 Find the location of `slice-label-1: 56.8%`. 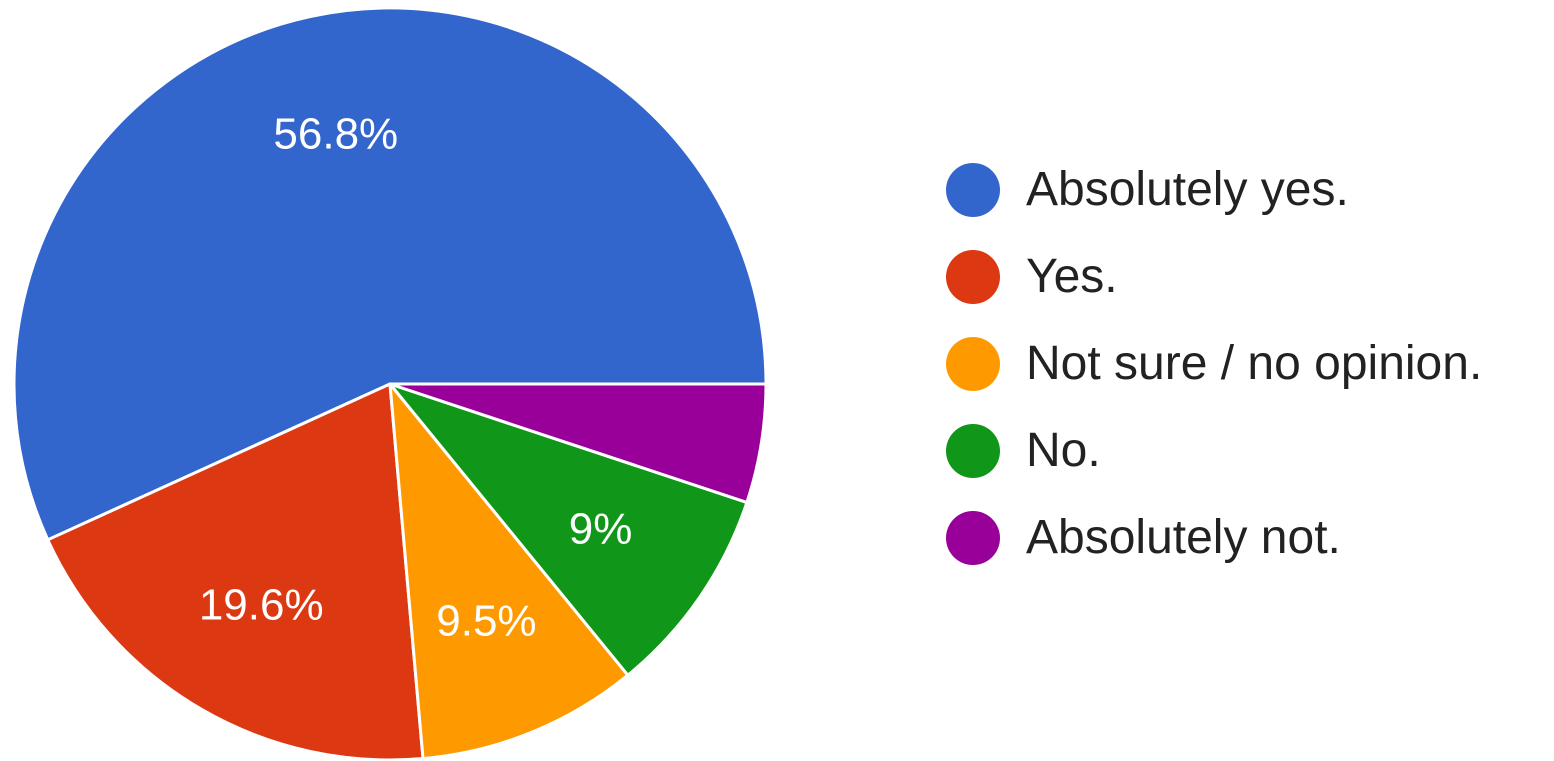

slice-label-1: 56.8% is located at coordinates (335, 134).